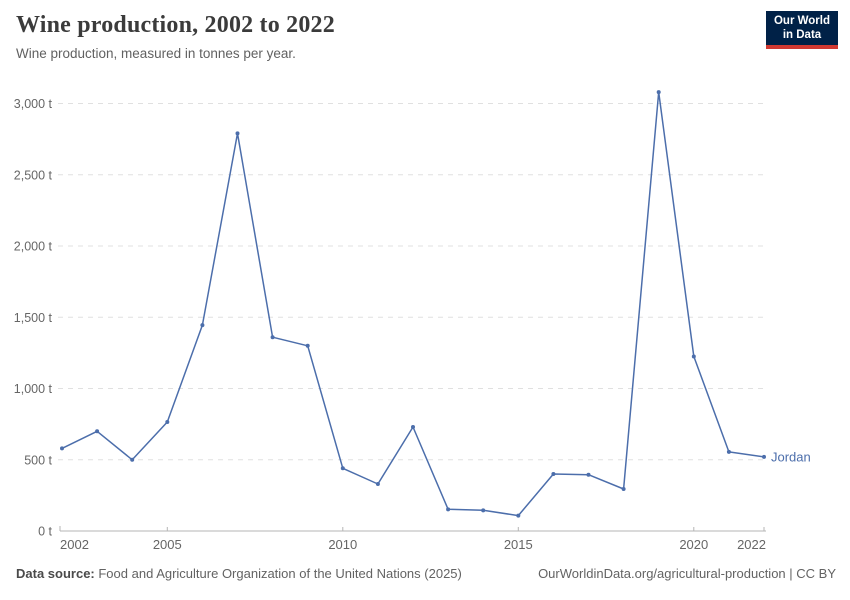 The height and width of the screenshot is (600, 850). What do you see at coordinates (33, 389) in the screenshot?
I see `y-axis-tick-label: 1,000 t` at bounding box center [33, 389].